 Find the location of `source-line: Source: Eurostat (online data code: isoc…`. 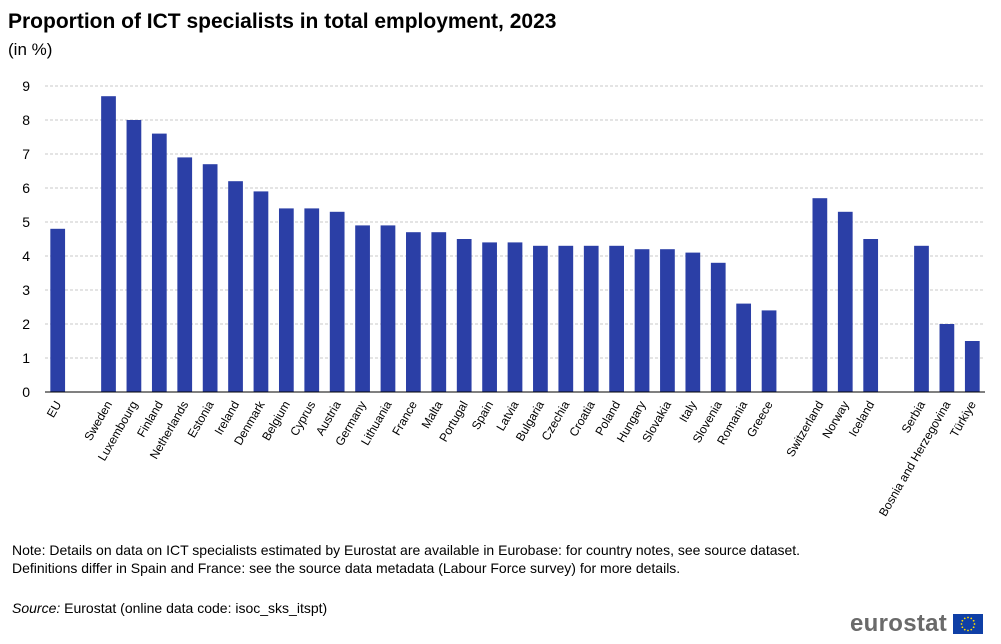

source-line: Source: Eurostat (online data code: isoc… is located at coordinates (169, 608).